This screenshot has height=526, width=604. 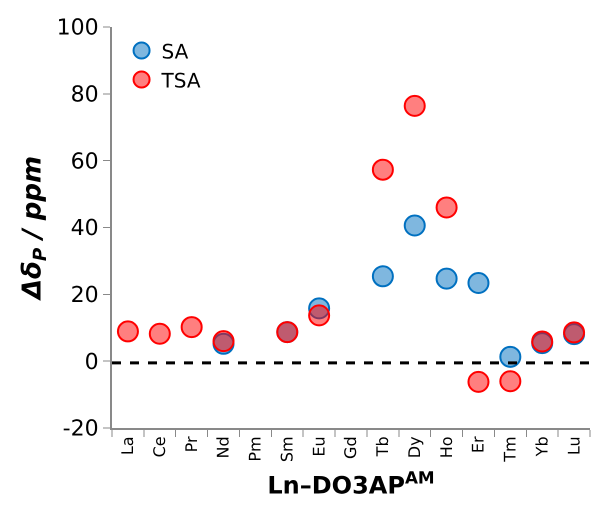 I want to click on x-tick-label: Ho, so click(x=446, y=447).